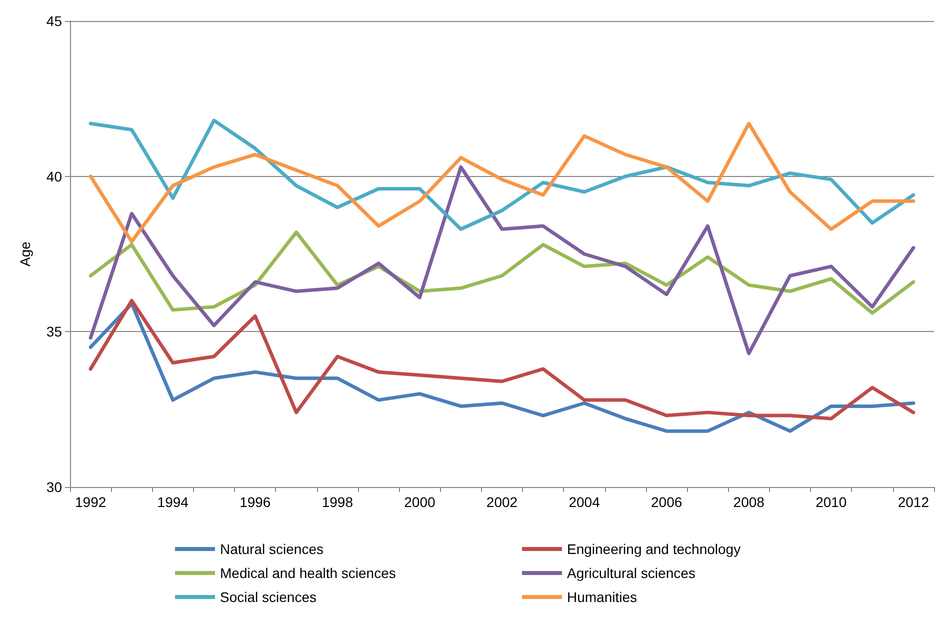 The width and height of the screenshot is (938, 617). What do you see at coordinates (255, 502) in the screenshot?
I see `x-tick-label: 1996` at bounding box center [255, 502].